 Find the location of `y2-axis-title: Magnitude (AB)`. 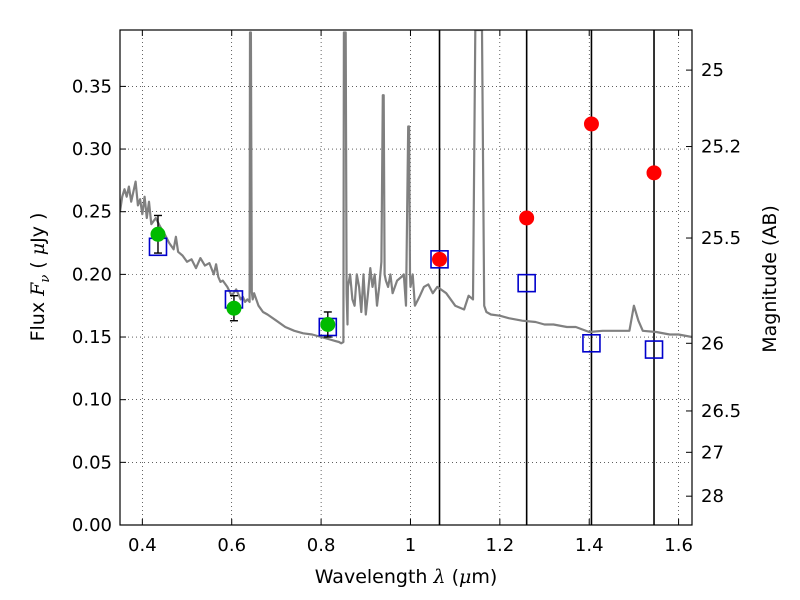

y2-axis-title: Magnitude (AB) is located at coordinates (770, 279).